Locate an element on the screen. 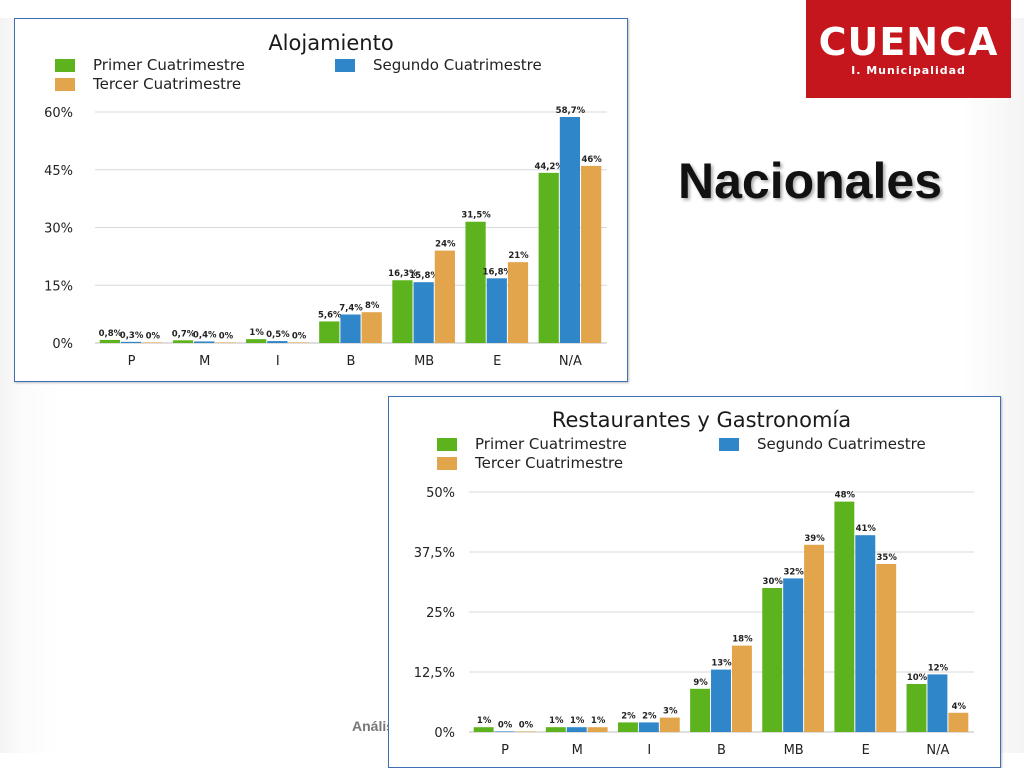 Image resolution: width=1024 pixels, height=768 pixels. data-label: 39% is located at coordinates (814, 539).